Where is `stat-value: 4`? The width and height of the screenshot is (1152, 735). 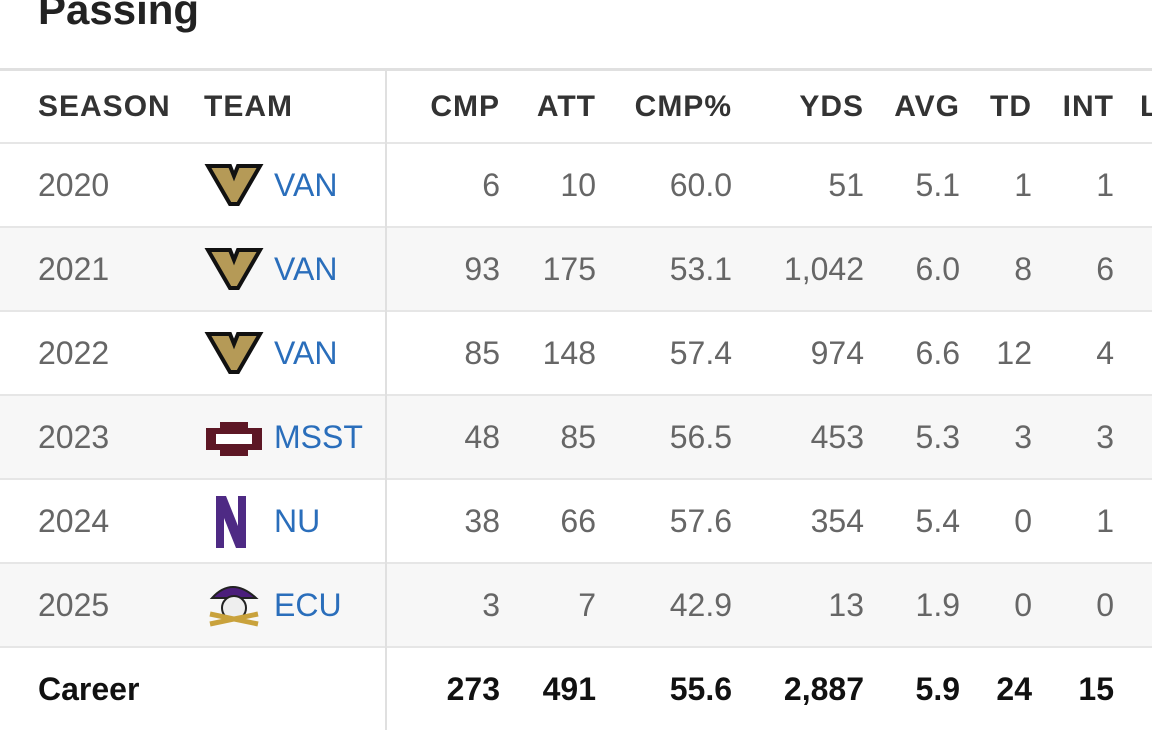
stat-value: 4 is located at coordinates (1105, 352).